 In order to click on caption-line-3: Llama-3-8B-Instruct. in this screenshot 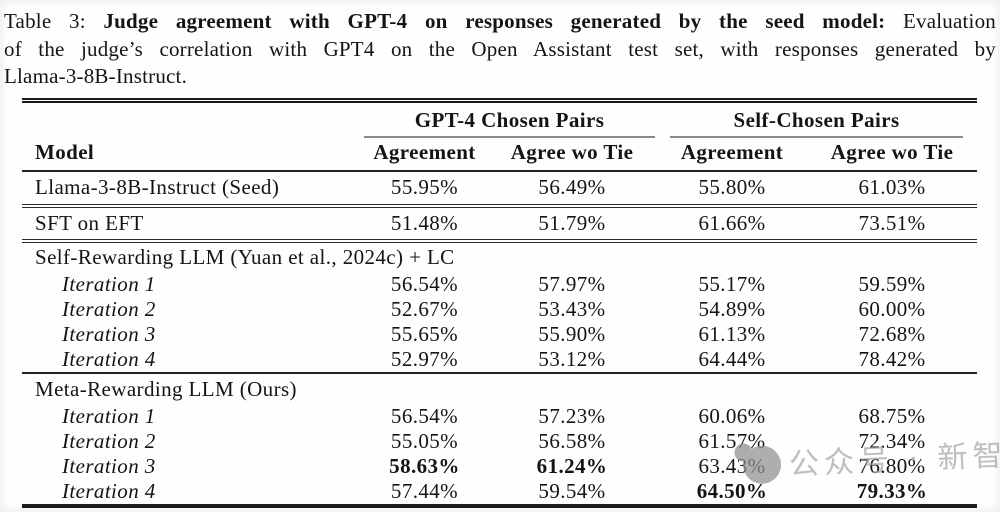, I will do `click(96, 76)`.